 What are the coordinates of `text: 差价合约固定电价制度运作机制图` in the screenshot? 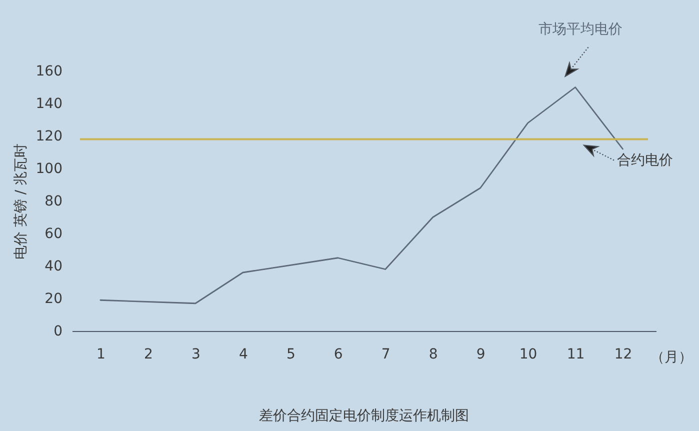 It's located at (364, 416).